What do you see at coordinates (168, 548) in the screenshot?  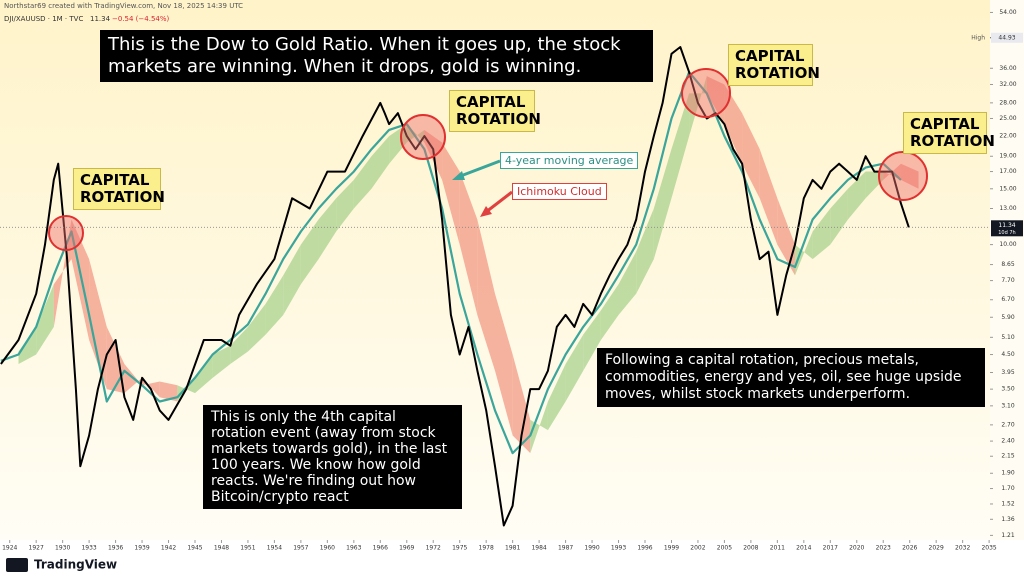 I see `x-tick-label: 1942` at bounding box center [168, 548].